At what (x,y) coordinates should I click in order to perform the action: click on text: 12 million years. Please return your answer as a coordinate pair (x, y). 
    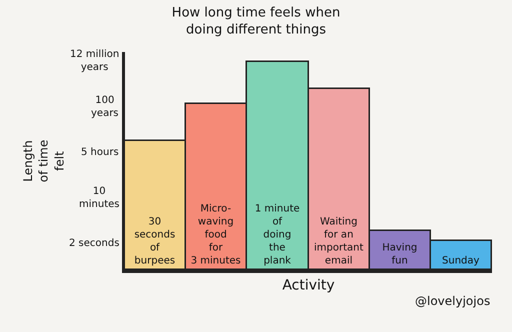
    Looking at the image, I should click on (95, 61).